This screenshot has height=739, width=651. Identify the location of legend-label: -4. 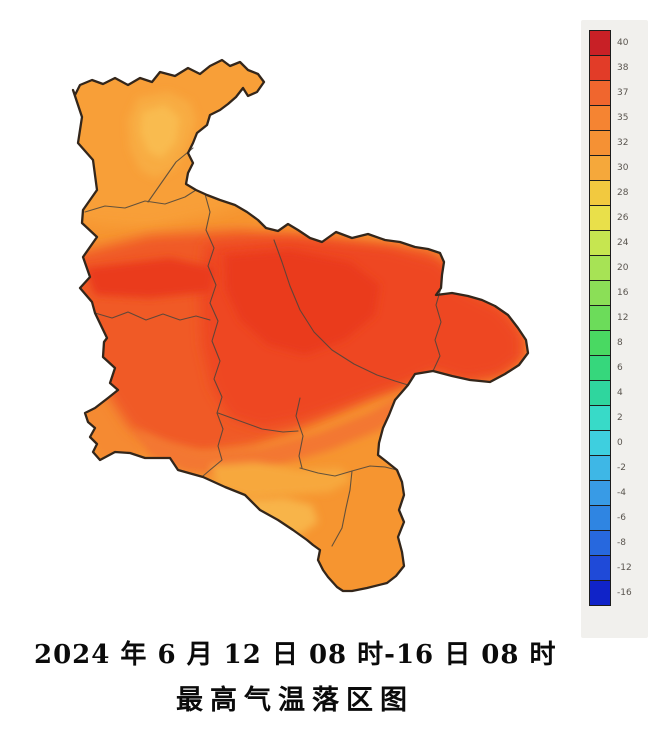
(621, 493).